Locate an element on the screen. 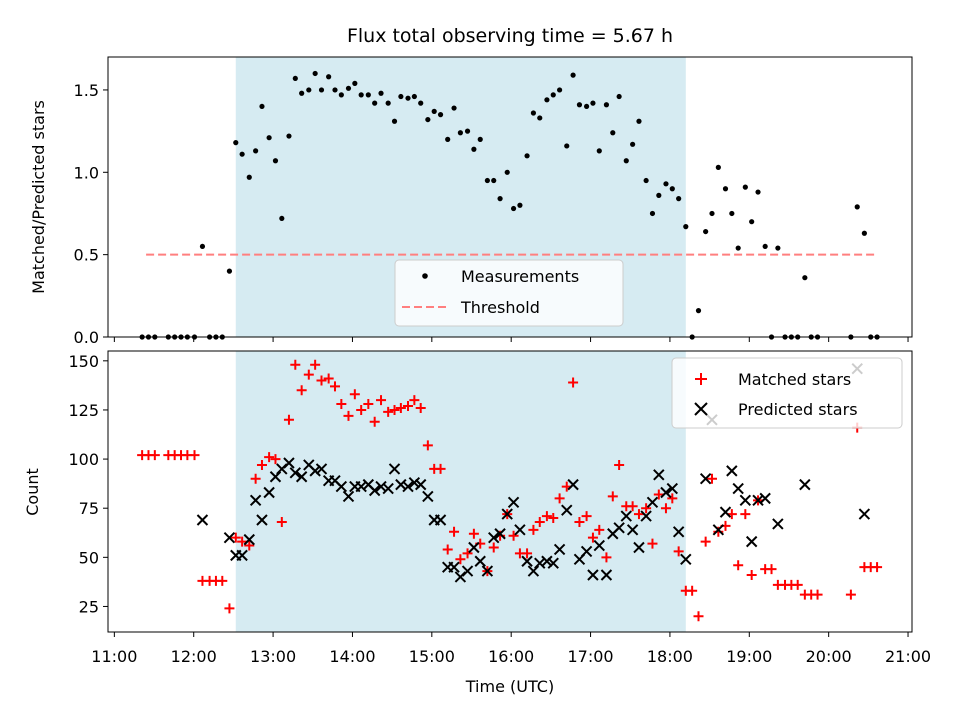 The height and width of the screenshot is (720, 960). legend-measurements-label: Measurements is located at coordinates (520, 276).